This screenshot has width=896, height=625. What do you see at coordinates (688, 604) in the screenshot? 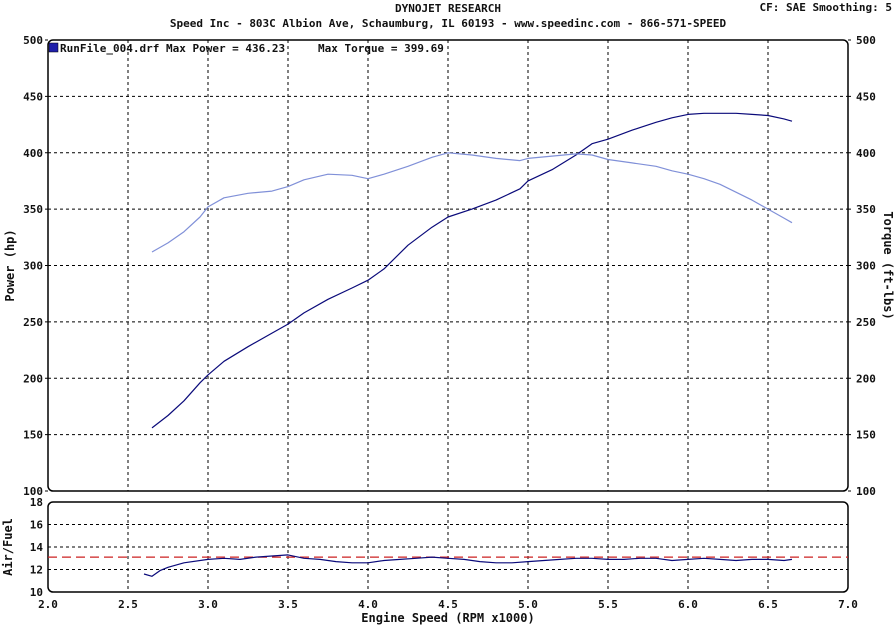
I see `x-tick-label: 6.0` at bounding box center [688, 604].